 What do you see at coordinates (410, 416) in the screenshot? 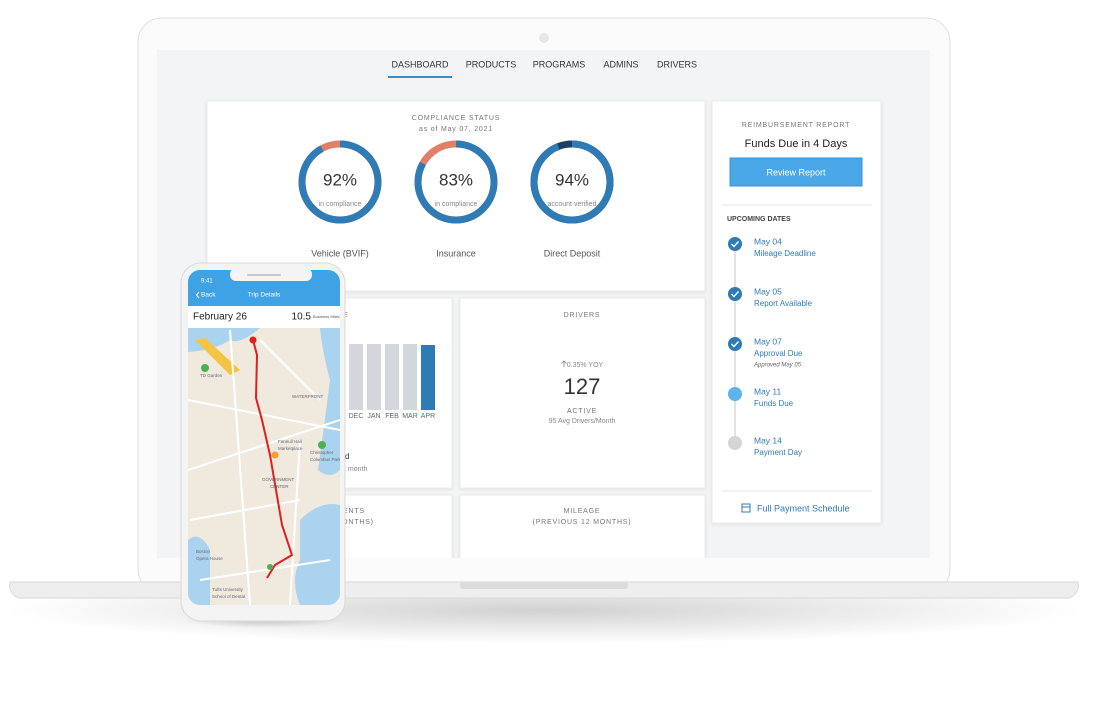
I see `month-label: MAR` at bounding box center [410, 416].